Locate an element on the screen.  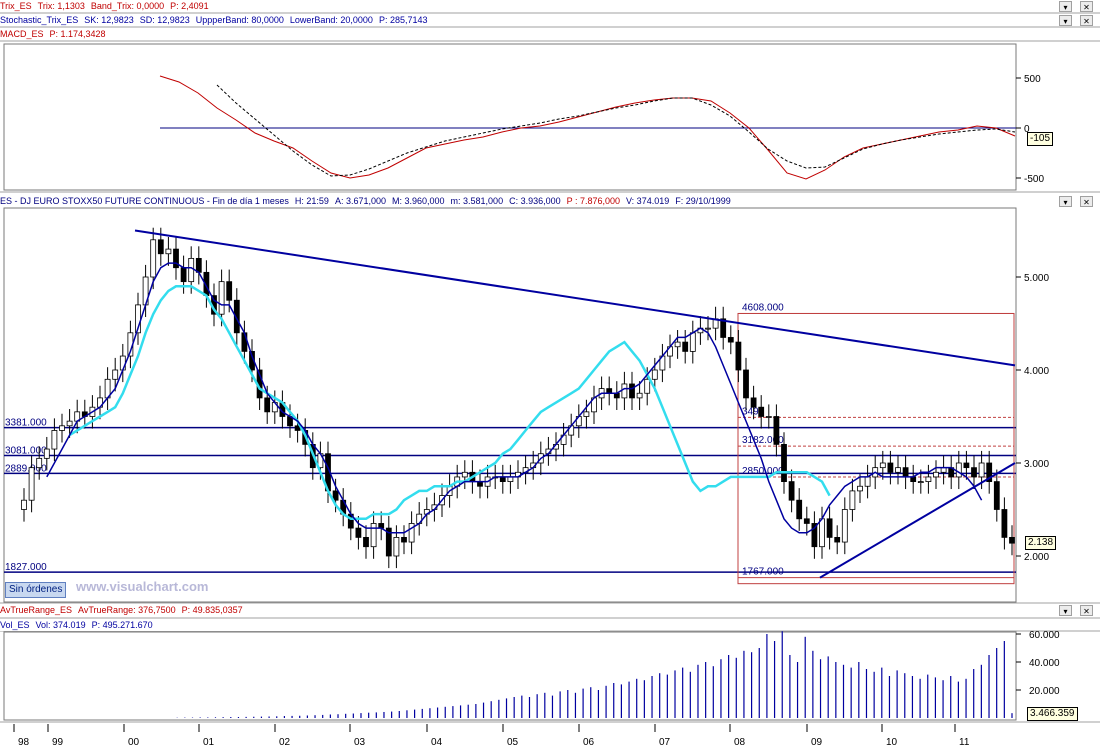
macd-y-tick-label: -500 is located at coordinates (1034, 179).